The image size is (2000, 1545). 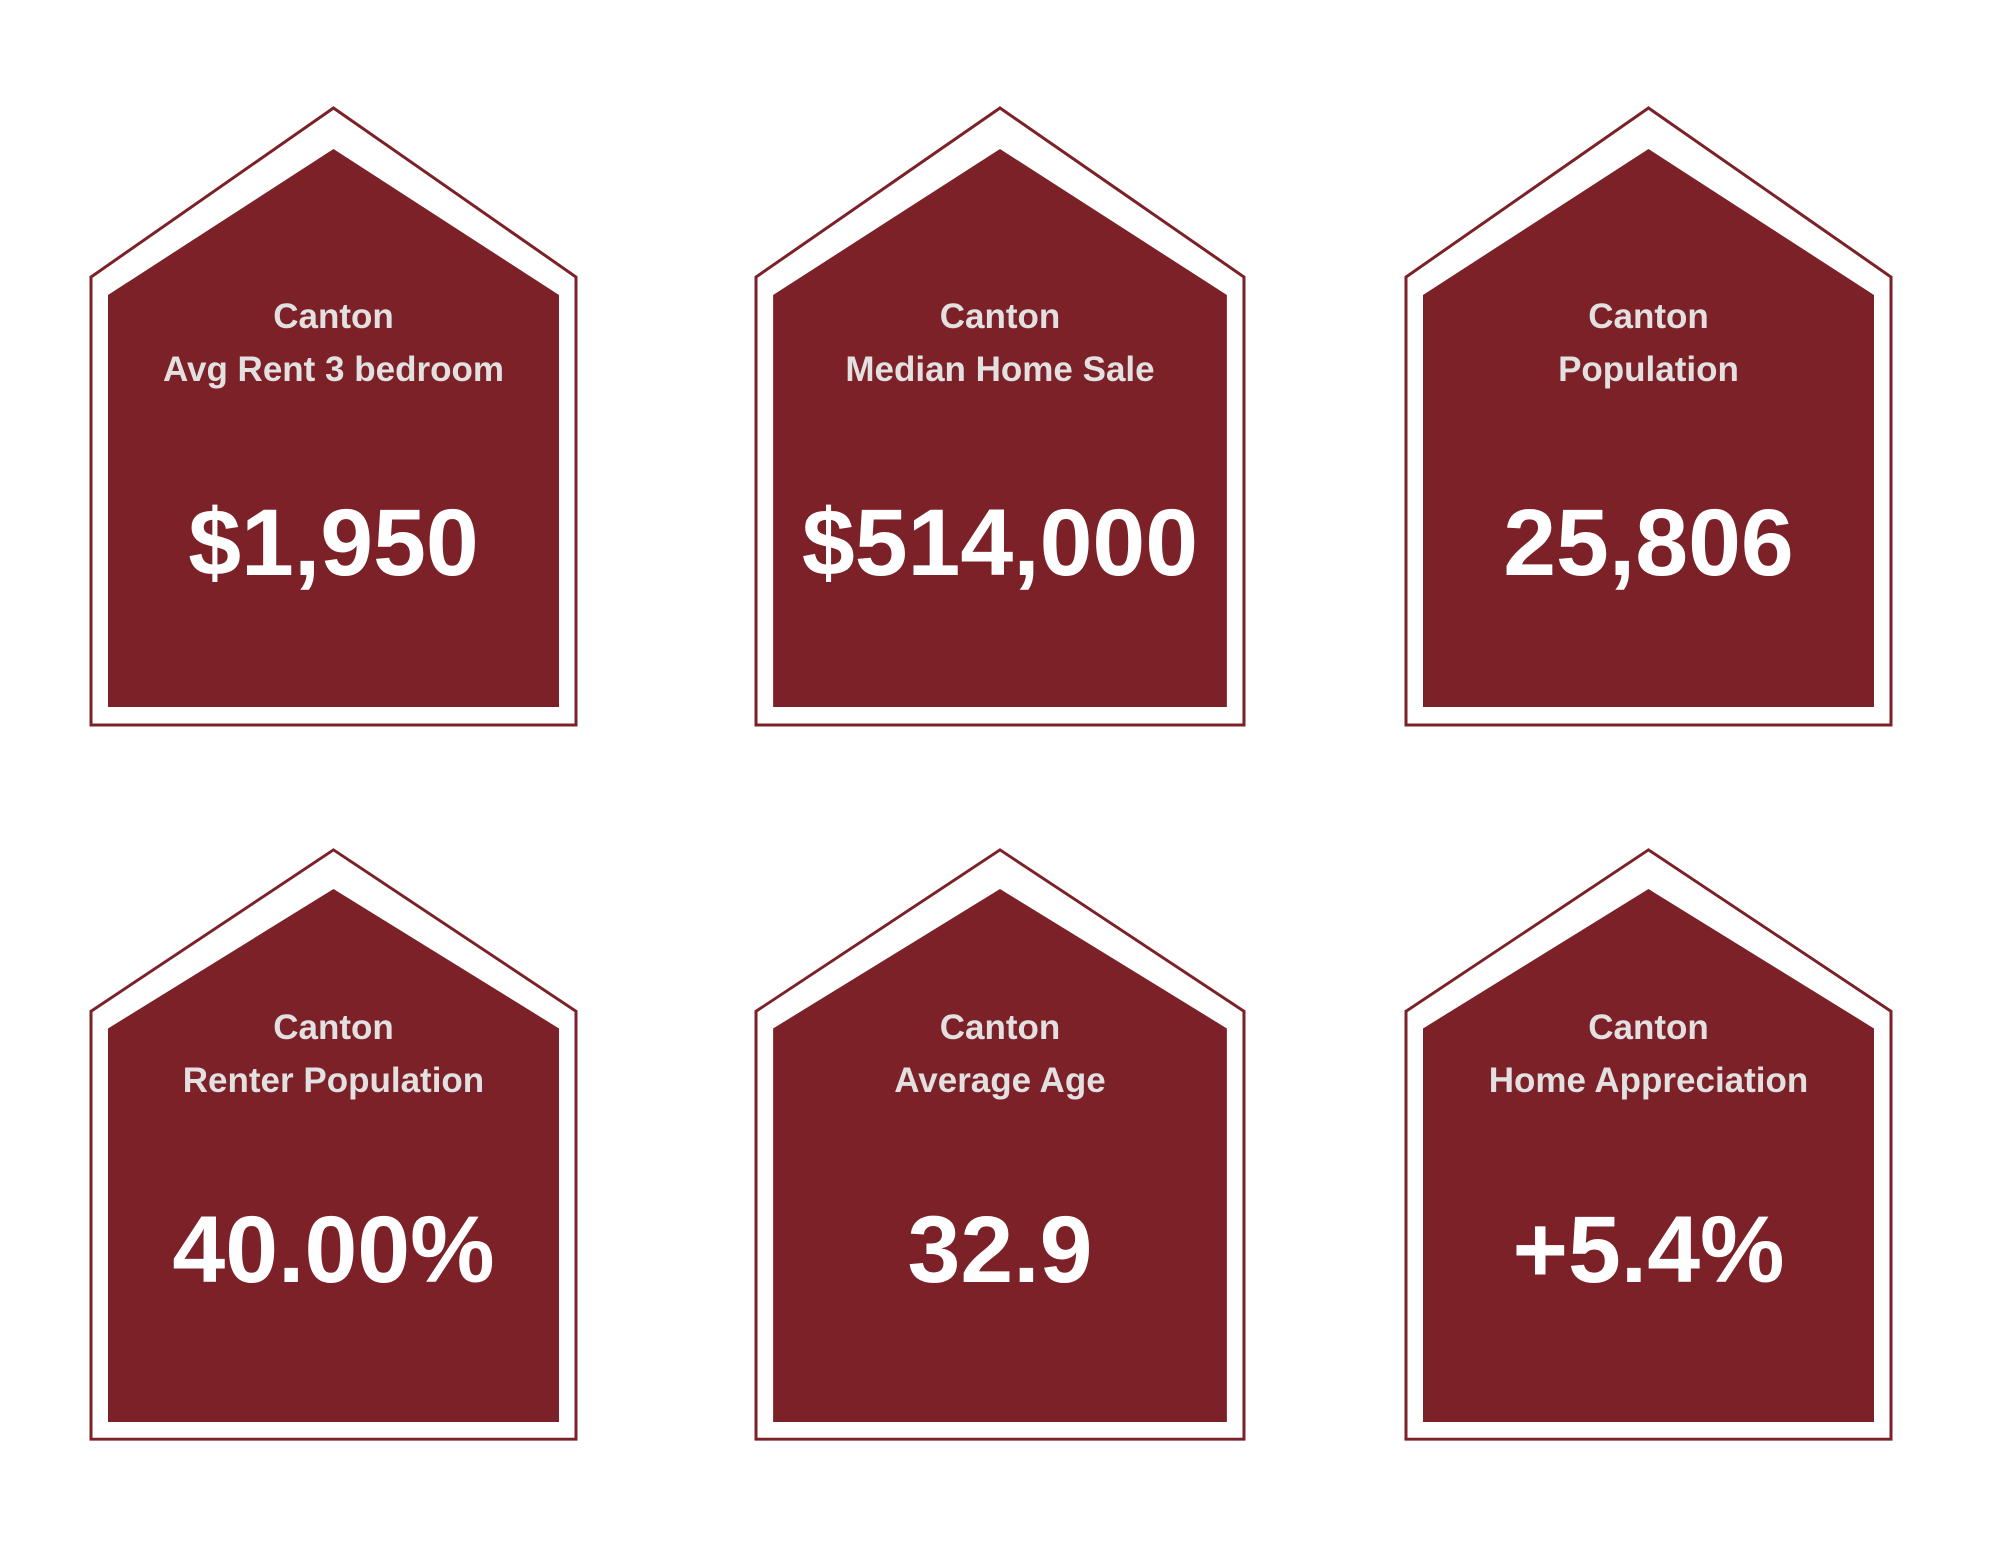 What do you see at coordinates (1000, 1250) in the screenshot?
I see `stat-value: 32.9` at bounding box center [1000, 1250].